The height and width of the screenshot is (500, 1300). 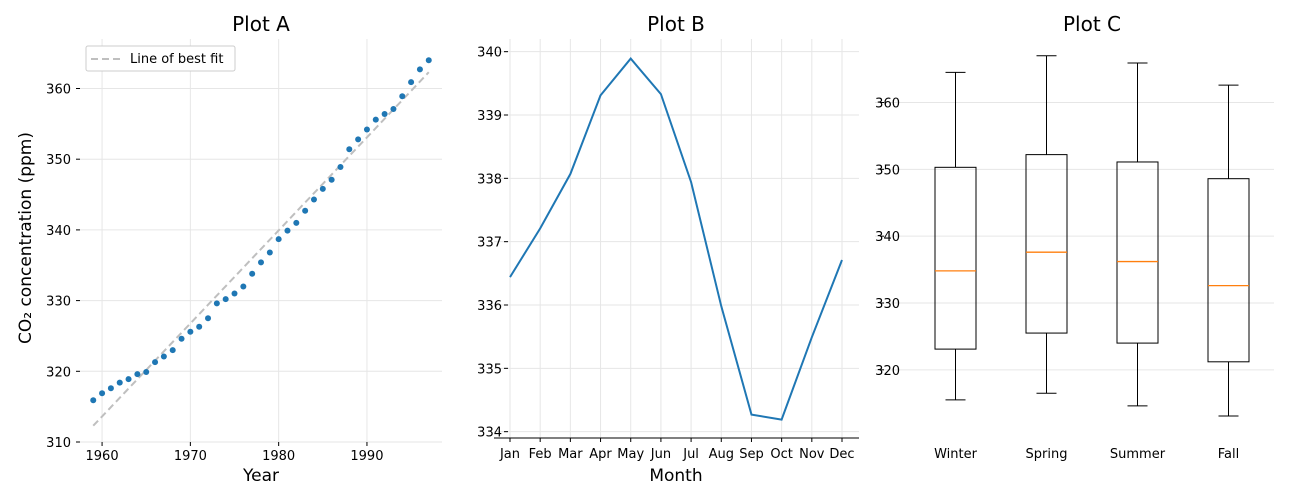 What do you see at coordinates (509, 454) in the screenshot?
I see `plot-b-x-tick-label: Jan` at bounding box center [509, 454].